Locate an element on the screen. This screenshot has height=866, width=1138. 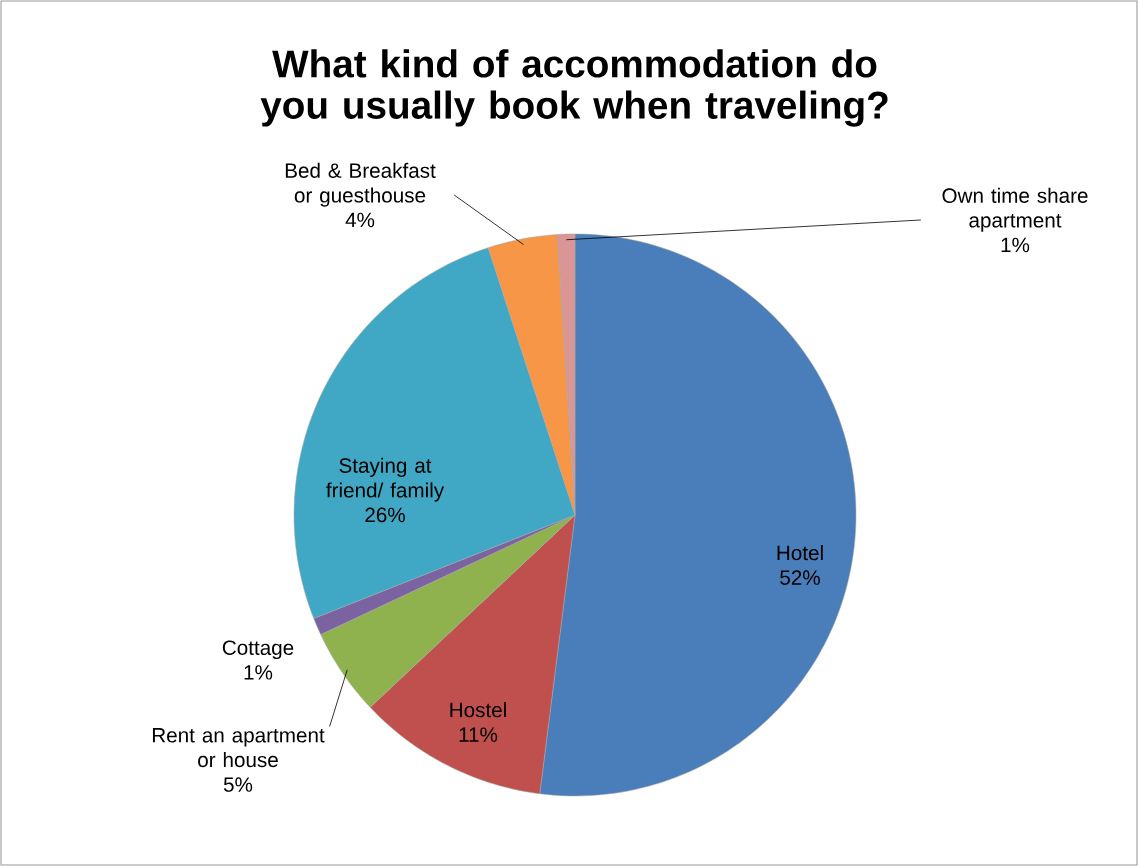
slice-label: Bed & Breakfast or guesthouse is located at coordinates (360, 184).